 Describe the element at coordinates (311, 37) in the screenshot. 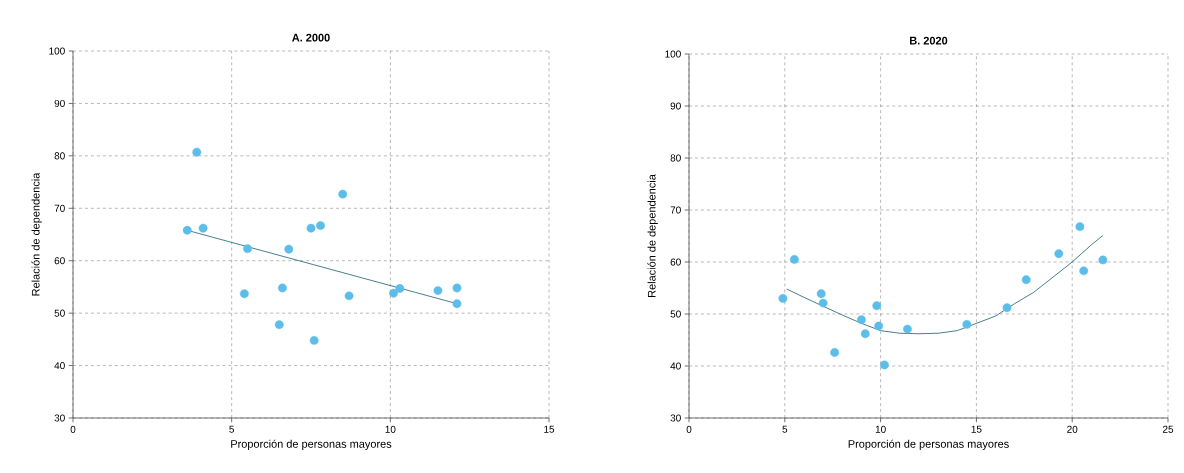

I see `chart-title: A. 2000` at that location.